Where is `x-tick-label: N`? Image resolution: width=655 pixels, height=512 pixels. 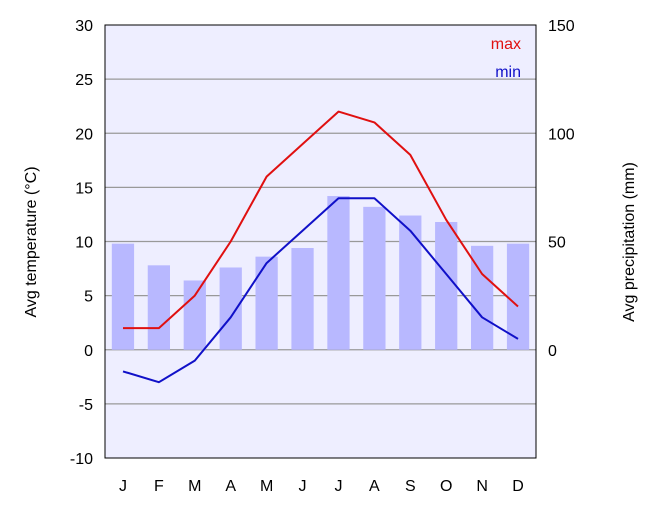 x-tick-label: N is located at coordinates (482, 486).